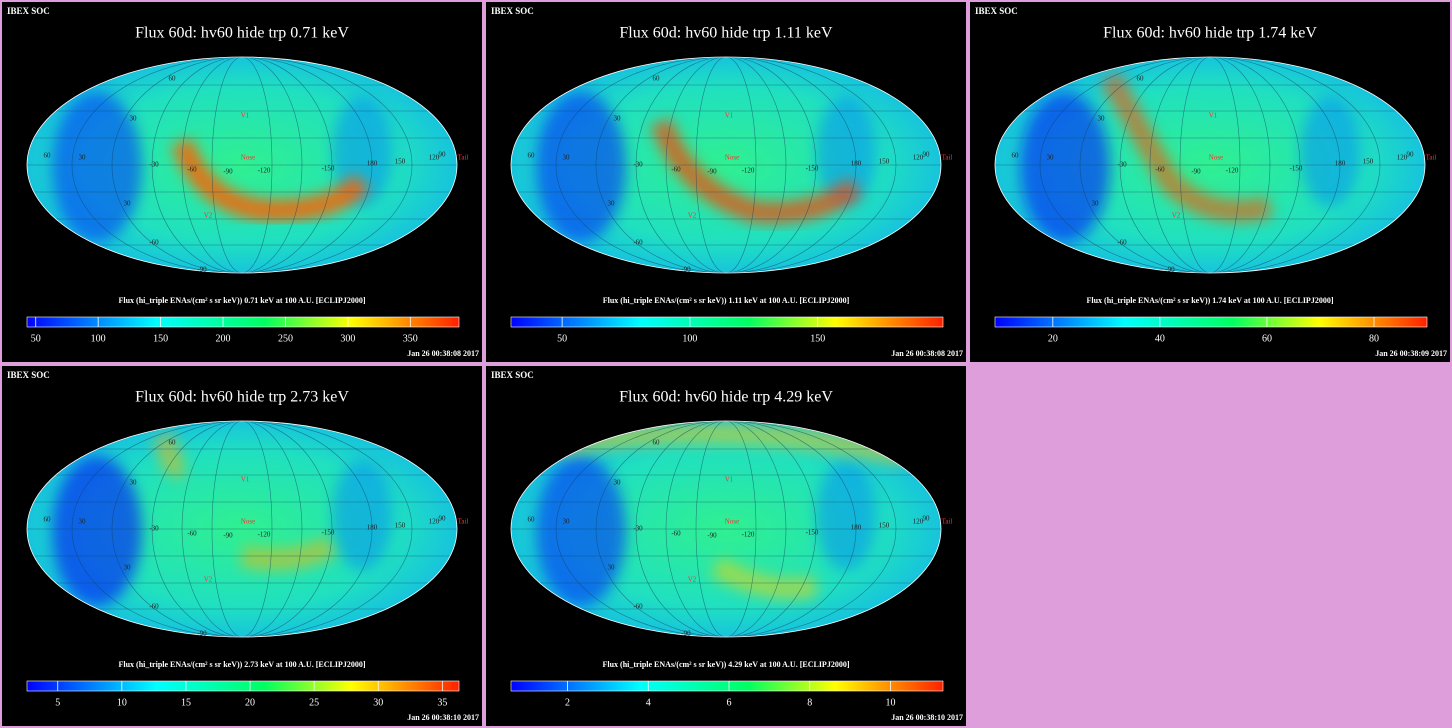 The image size is (1452, 728). What do you see at coordinates (242, 397) in the screenshot?
I see `panel-title: Flux 60d: hv60 hide trp 2.73 keV` at bounding box center [242, 397].